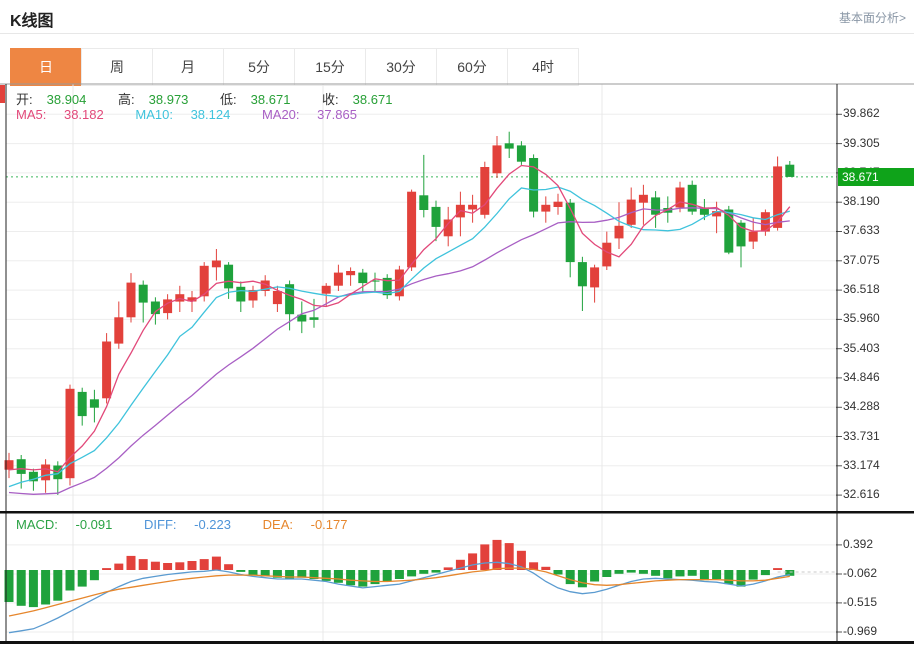 The image size is (914, 645). Describe the element at coordinates (861, 494) in the screenshot. I see `price-tick-label: 32.616` at that location.